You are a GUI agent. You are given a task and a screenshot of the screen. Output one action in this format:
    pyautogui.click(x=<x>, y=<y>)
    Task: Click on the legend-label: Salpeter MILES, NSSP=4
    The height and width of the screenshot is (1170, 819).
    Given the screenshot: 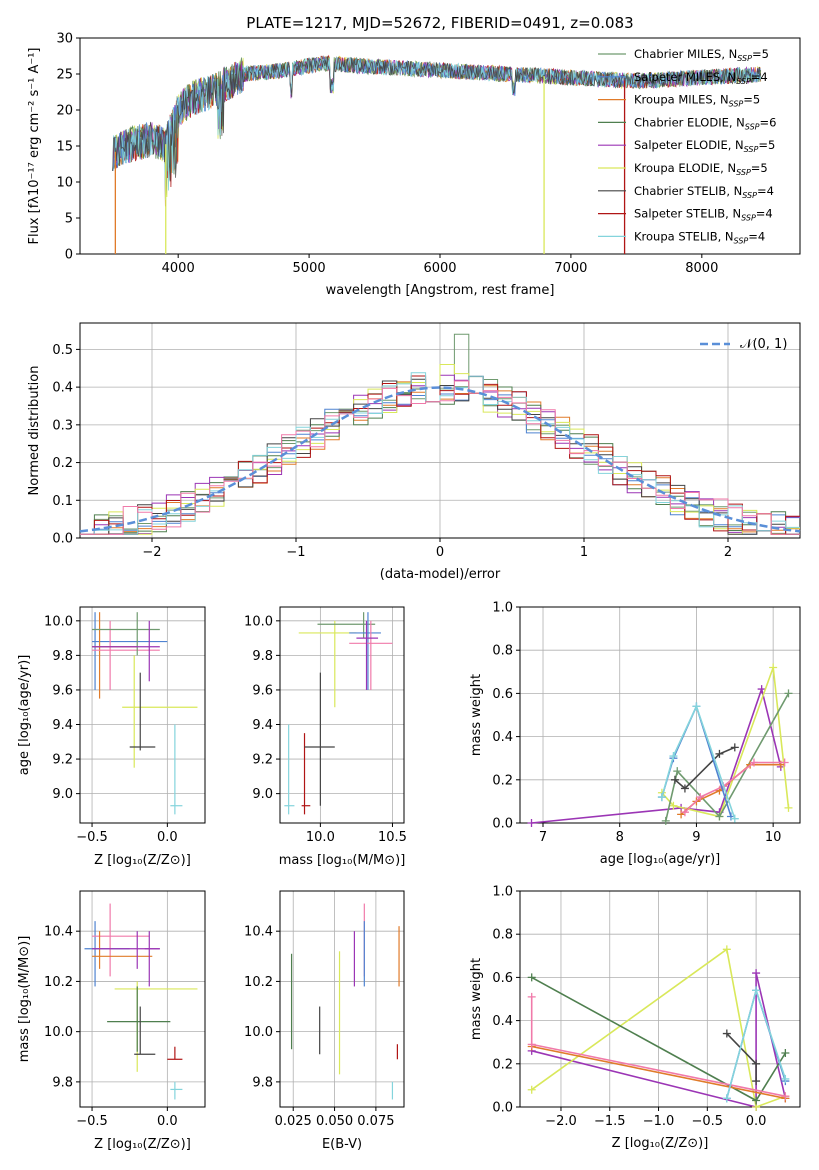 What is the action you would take?
    pyautogui.click(x=701, y=78)
    